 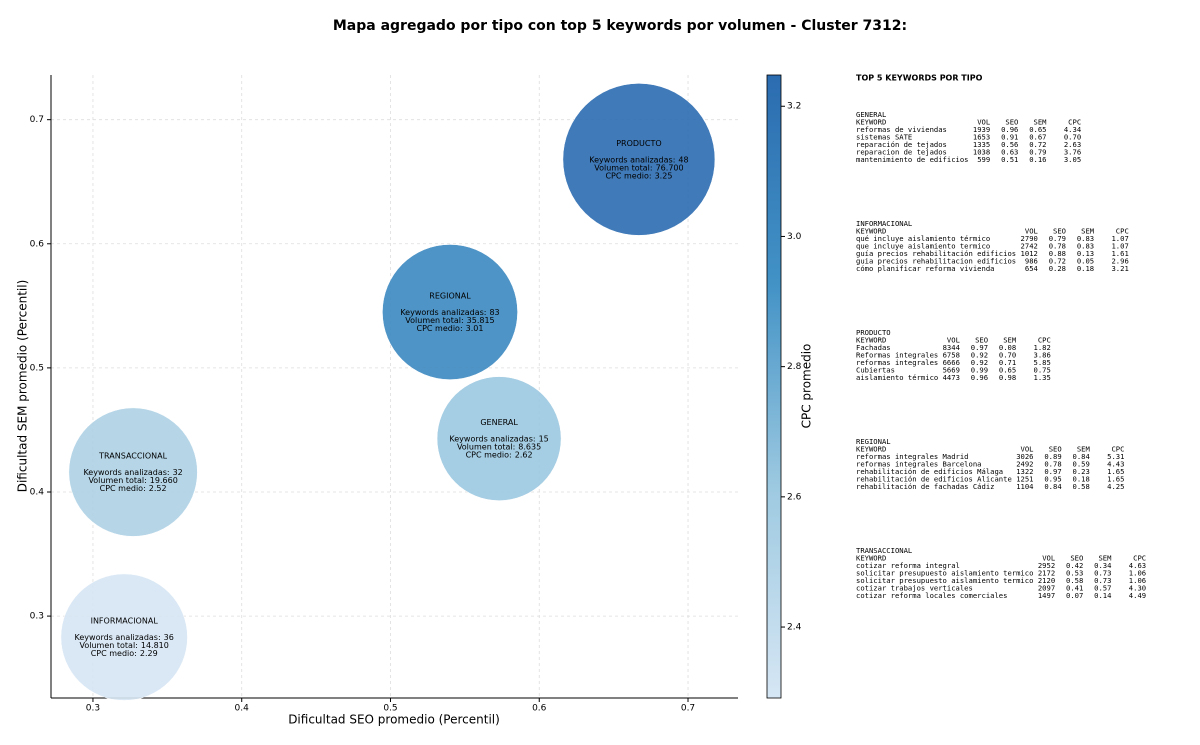 I want to click on table-cell: 0.96, so click(x=979, y=377).